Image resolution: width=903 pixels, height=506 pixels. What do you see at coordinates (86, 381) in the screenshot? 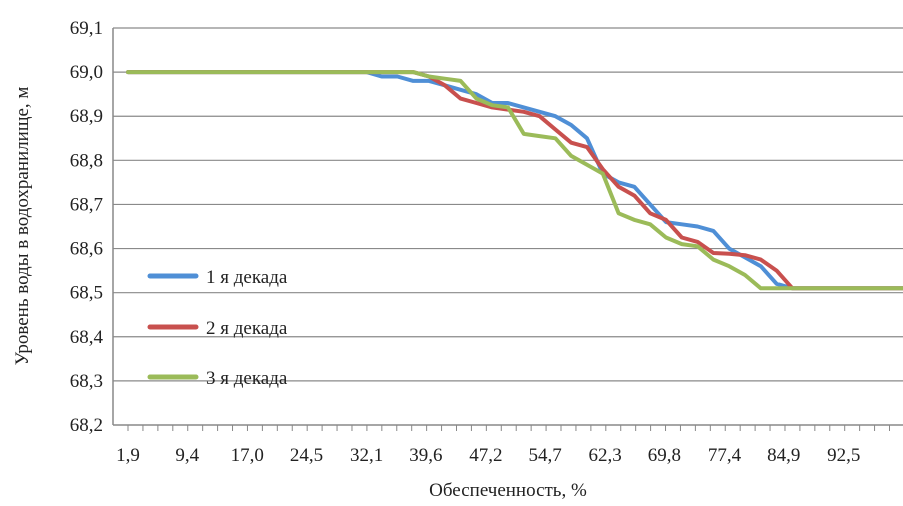
I see `y-tick-label: 68,3` at bounding box center [86, 381].